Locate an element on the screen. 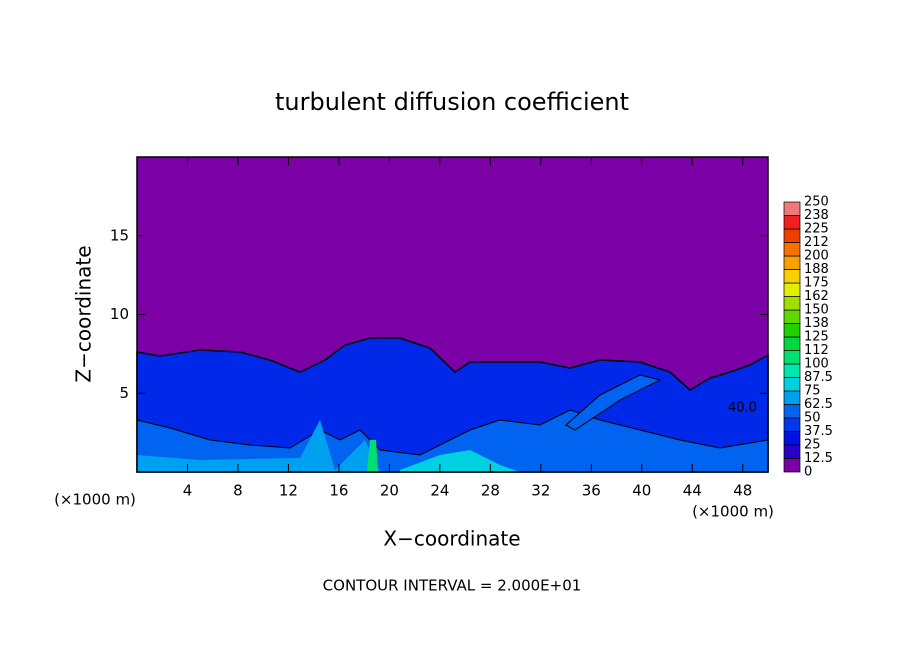 Image resolution: width=904 pixels, height=654 pixels. colorbar-label: 62.5 is located at coordinates (818, 404).